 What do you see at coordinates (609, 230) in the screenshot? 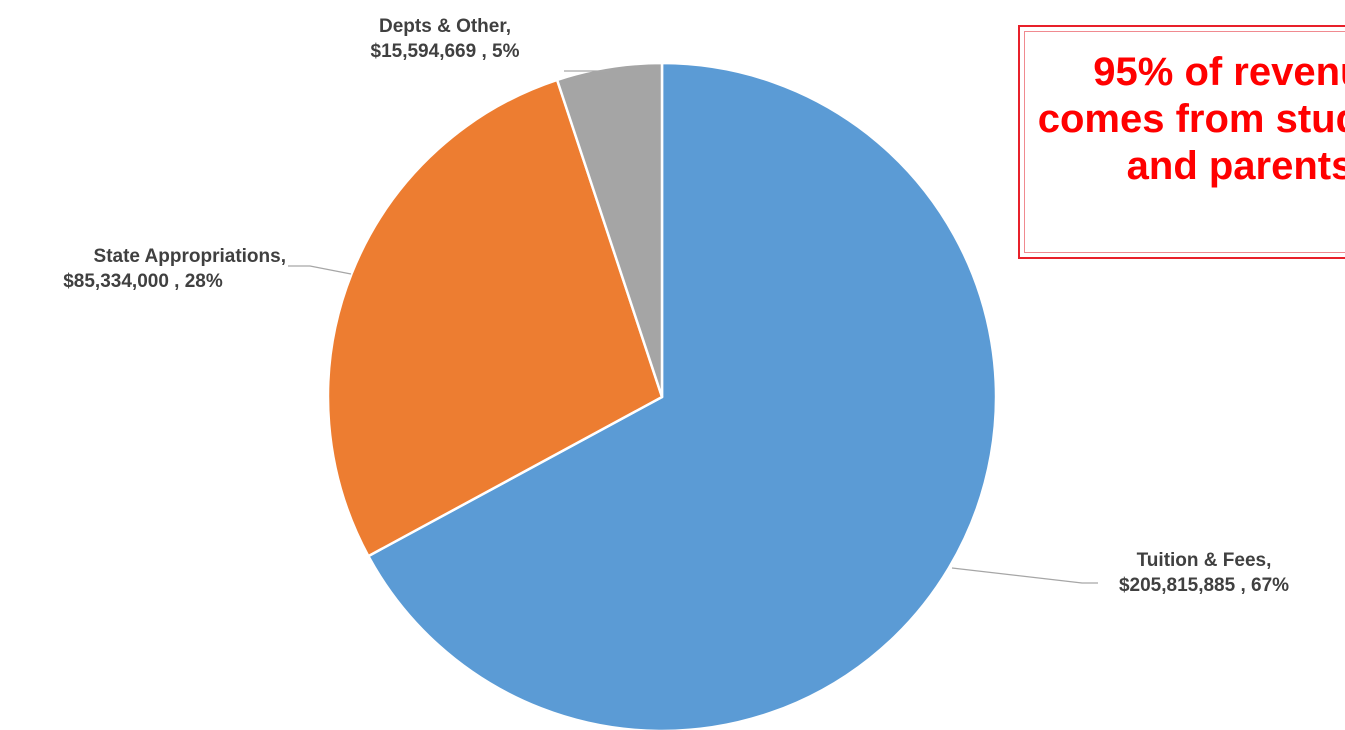
I see `pie-slice-depts` at bounding box center [609, 230].